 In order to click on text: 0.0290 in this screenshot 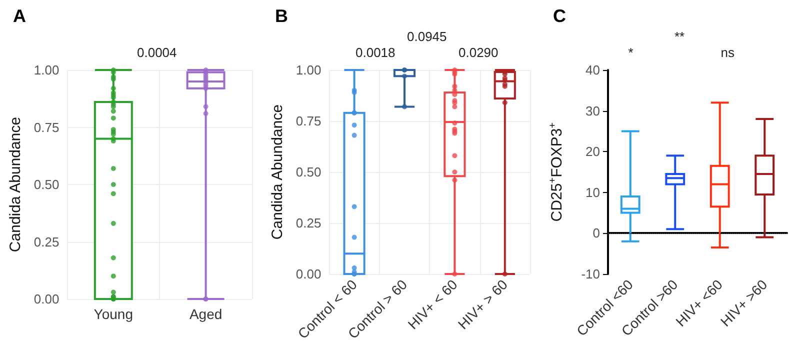, I will do `click(478, 52)`.